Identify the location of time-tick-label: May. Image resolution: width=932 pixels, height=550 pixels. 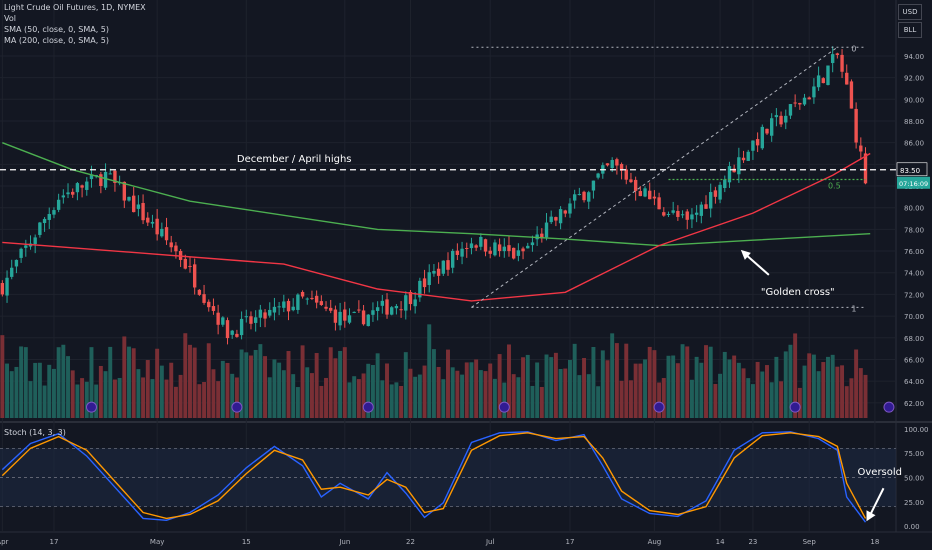
(157, 542).